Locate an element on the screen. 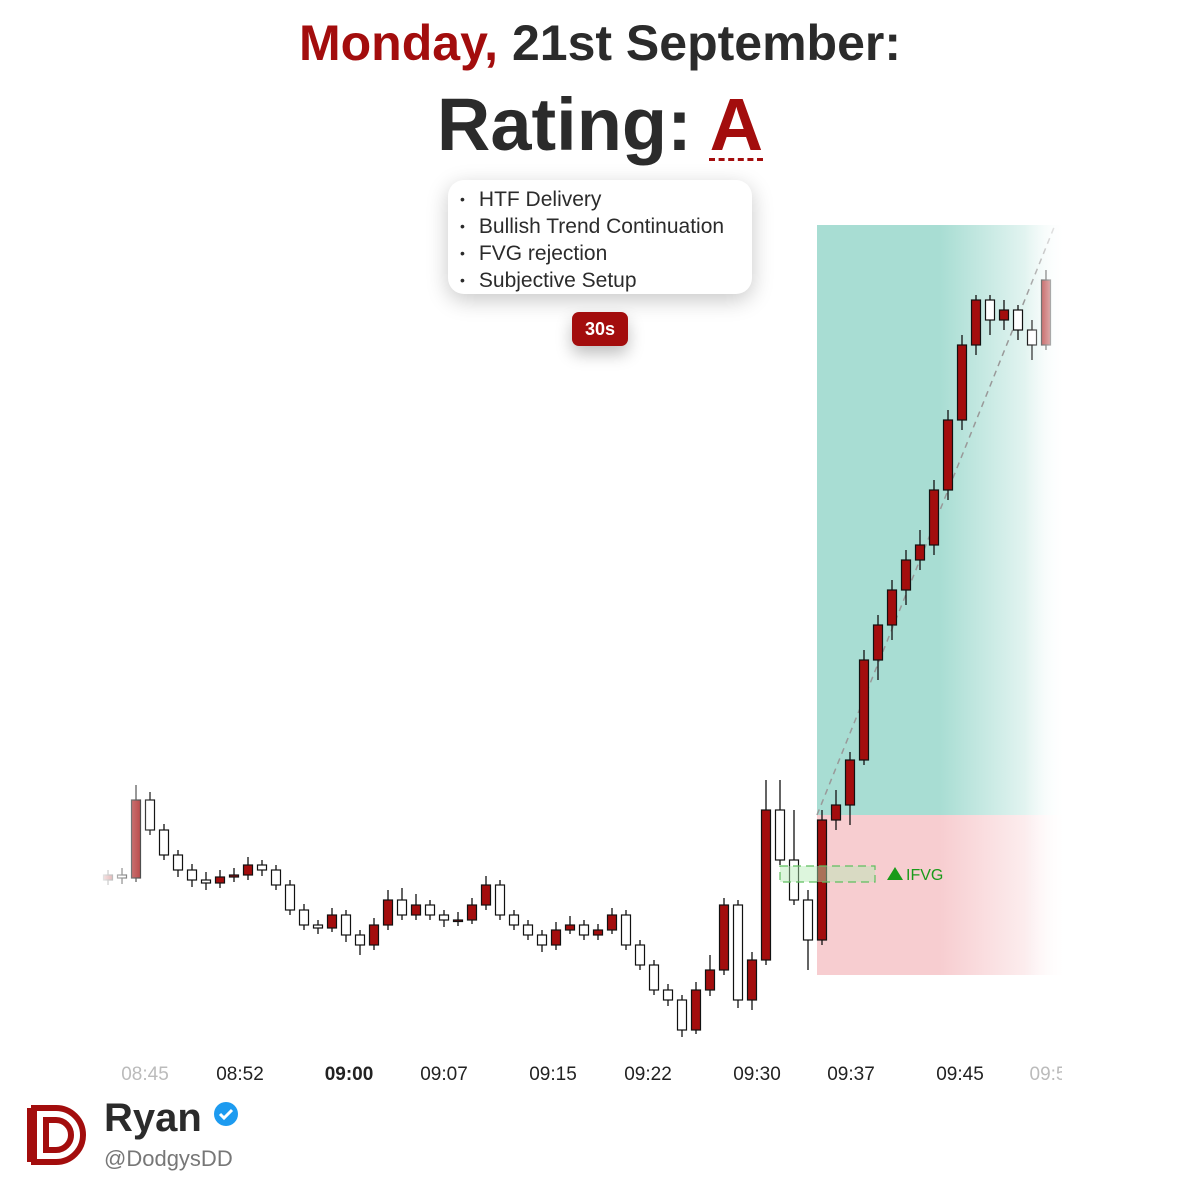 The image size is (1200, 1200). edge-right-label is located at coordinates (1131, 1075).